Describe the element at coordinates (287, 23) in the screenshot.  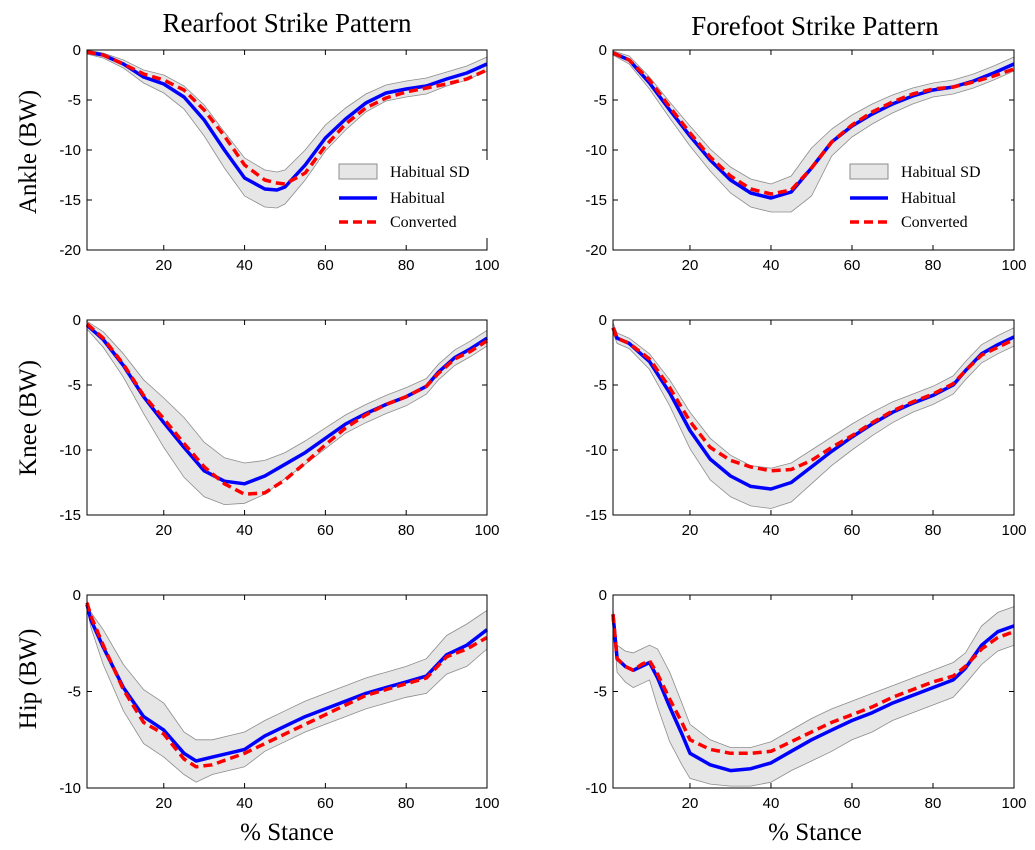
I see `column-title-rearfoot: Rearfoot Strike Pattern` at that location.